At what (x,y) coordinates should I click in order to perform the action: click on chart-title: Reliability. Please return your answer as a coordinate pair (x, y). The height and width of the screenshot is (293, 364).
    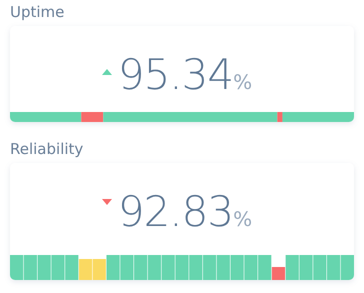
    Looking at the image, I should click on (47, 149).